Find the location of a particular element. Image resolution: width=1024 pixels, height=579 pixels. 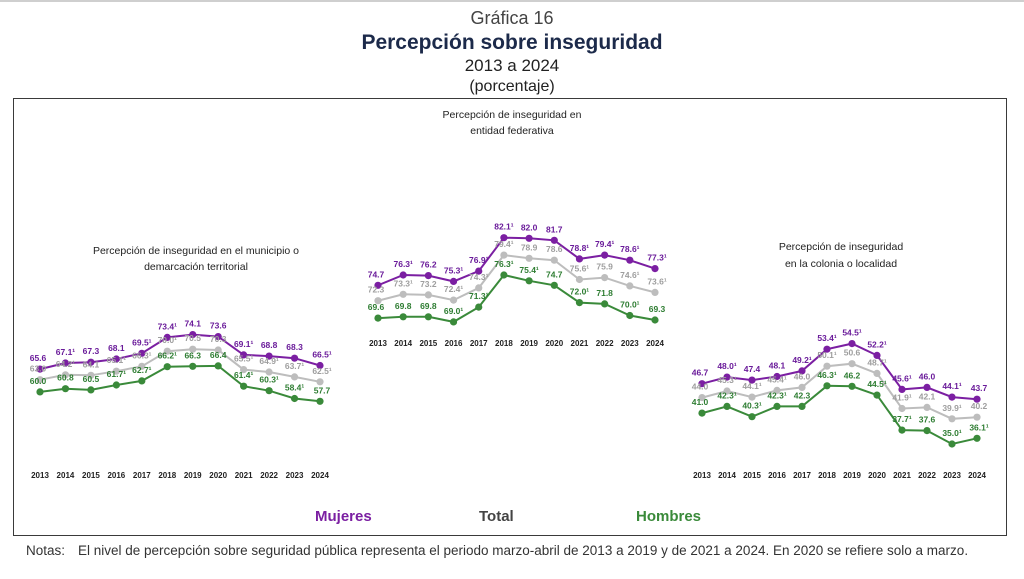

chart-1-x-tick-label: 2014 is located at coordinates (66, 475).